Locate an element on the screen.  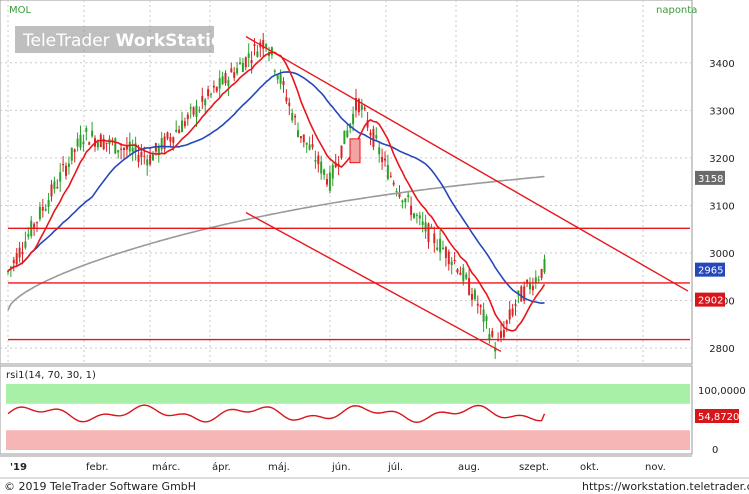
price-tick-label: 3000 is located at coordinates (721, 254).